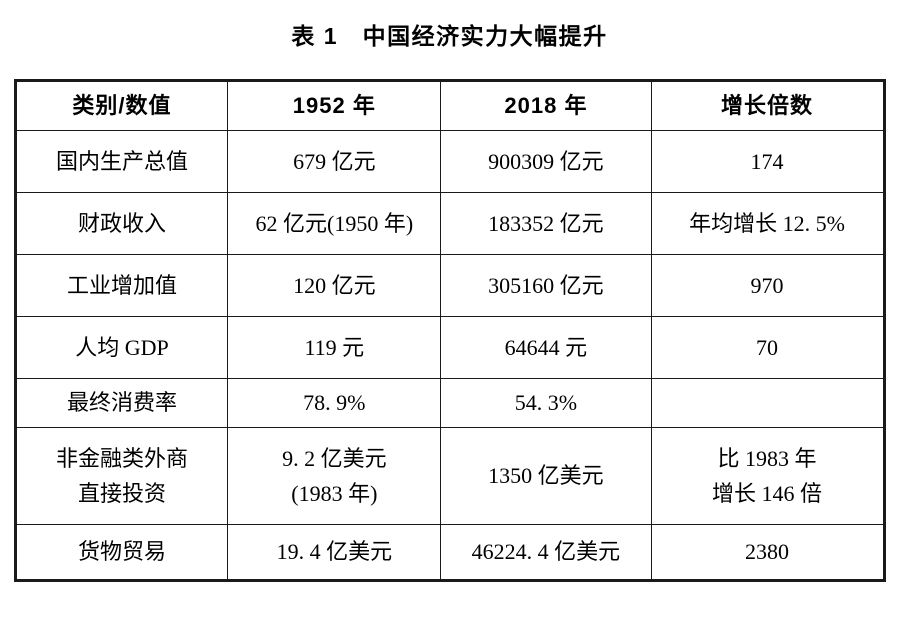  Describe the element at coordinates (767, 161) in the screenshot. I see `table-cell: 174` at that location.